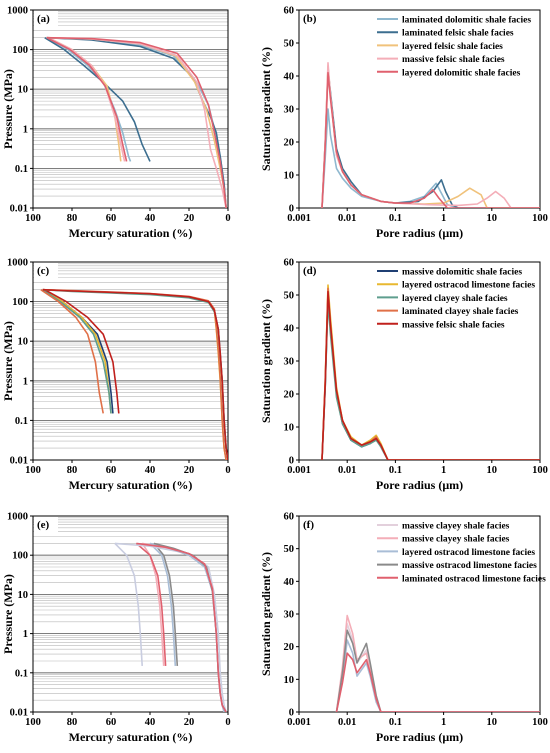 The height and width of the screenshot is (753, 550). What do you see at coordinates (460, 312) in the screenshot?
I see `legend-label: laminated clayey shale facies` at bounding box center [460, 312].